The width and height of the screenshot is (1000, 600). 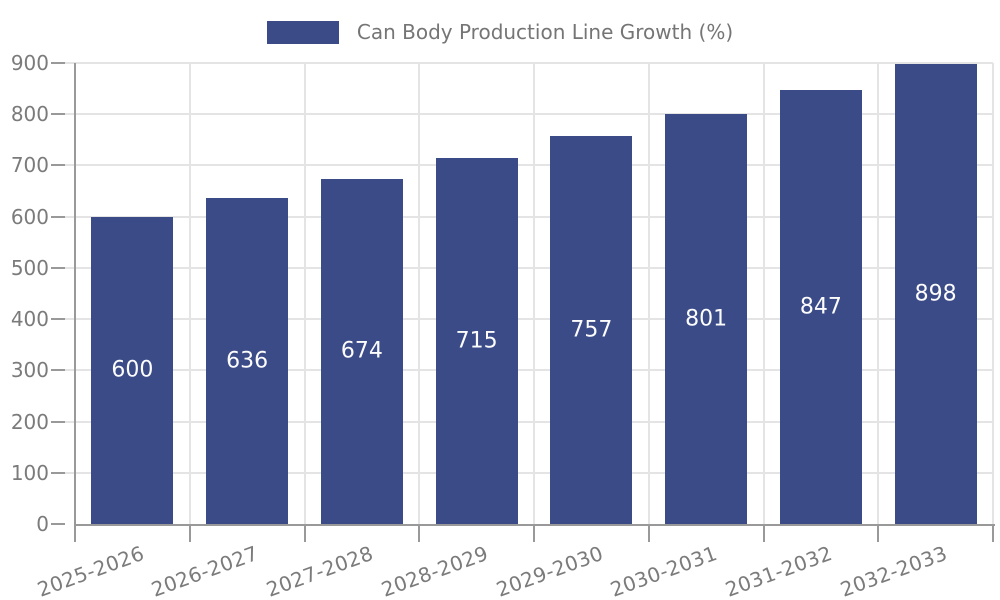 I want to click on legend-item: Can Body Production Line Growth (%), so click(x=500, y=32).